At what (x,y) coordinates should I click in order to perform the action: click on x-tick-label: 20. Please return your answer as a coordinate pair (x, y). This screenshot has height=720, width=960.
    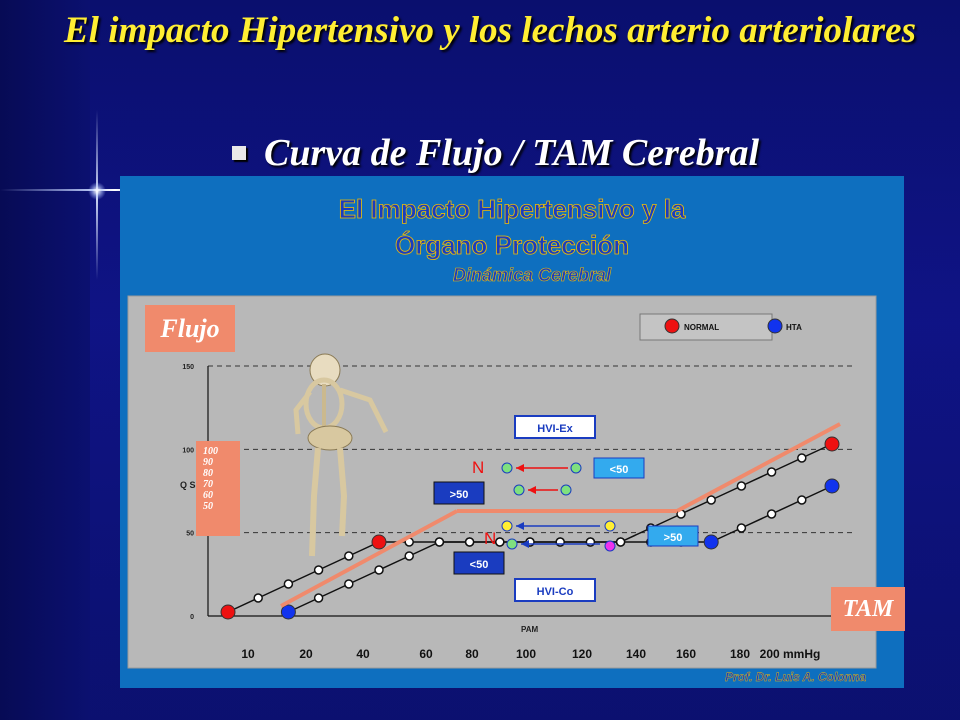
    Looking at the image, I should click on (306, 654).